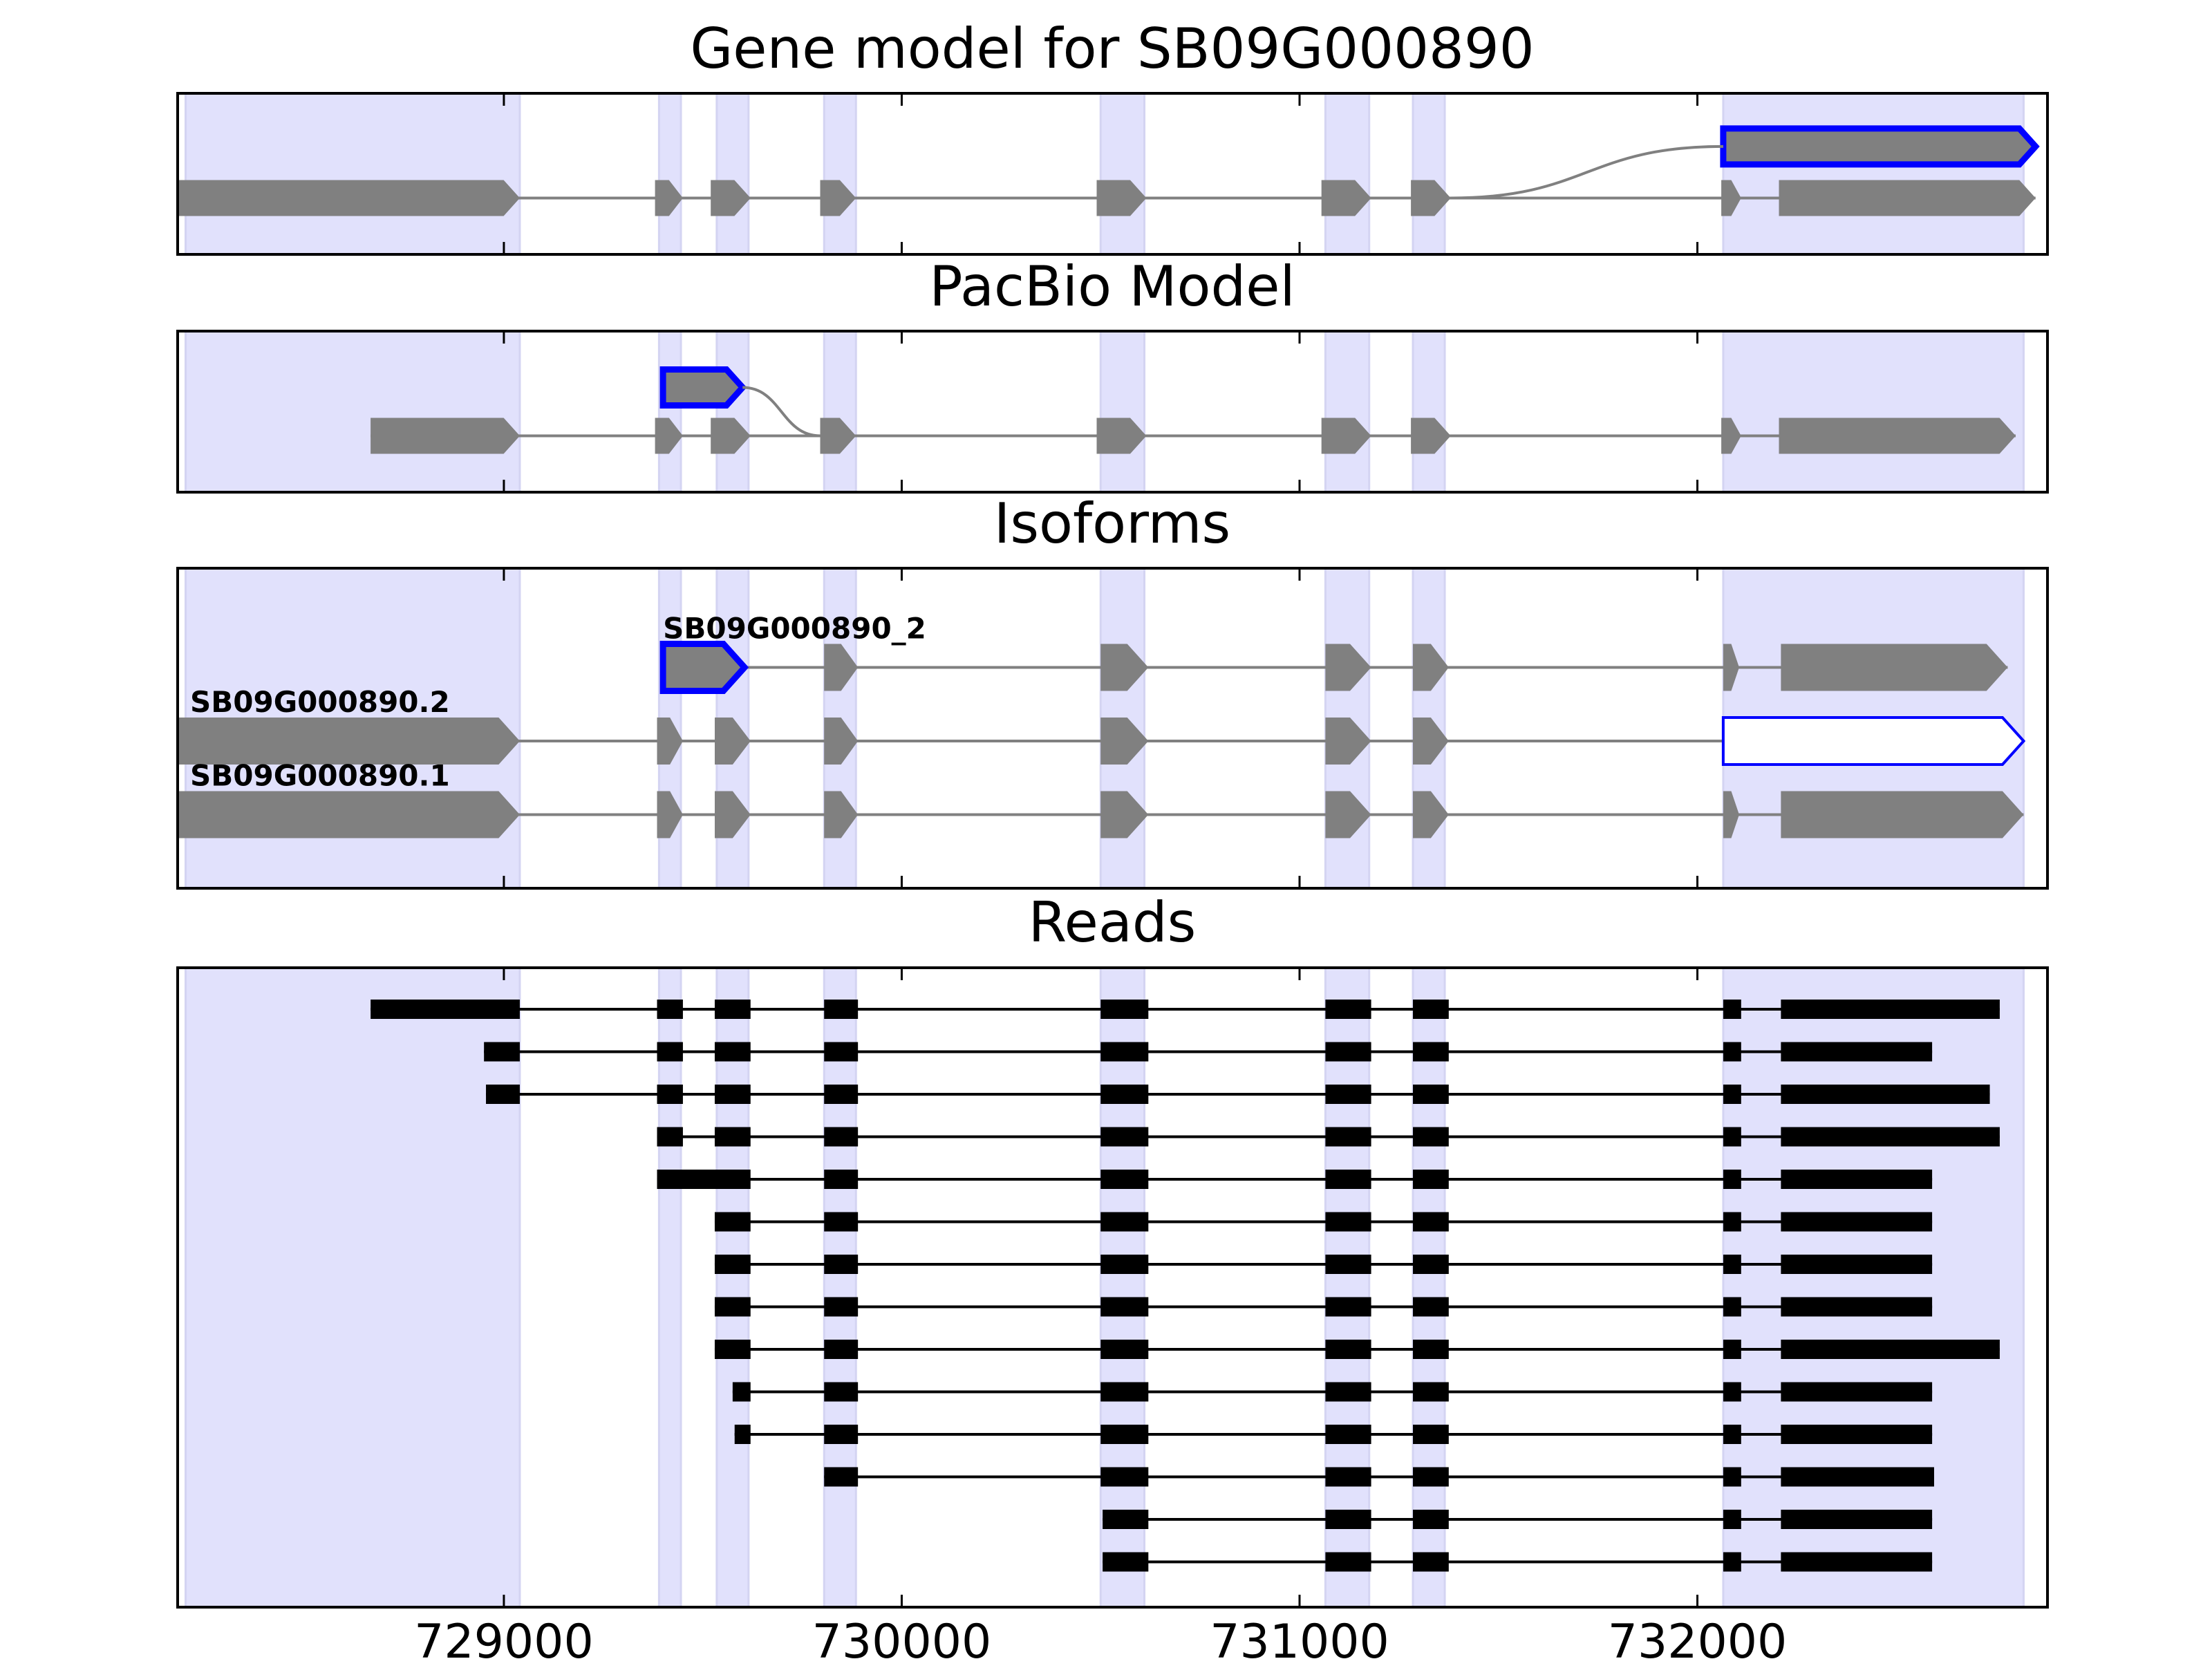 The height and width of the screenshot is (1659, 2212). I want to click on gene-track: SB09G000890_2, so click(1333, 653).